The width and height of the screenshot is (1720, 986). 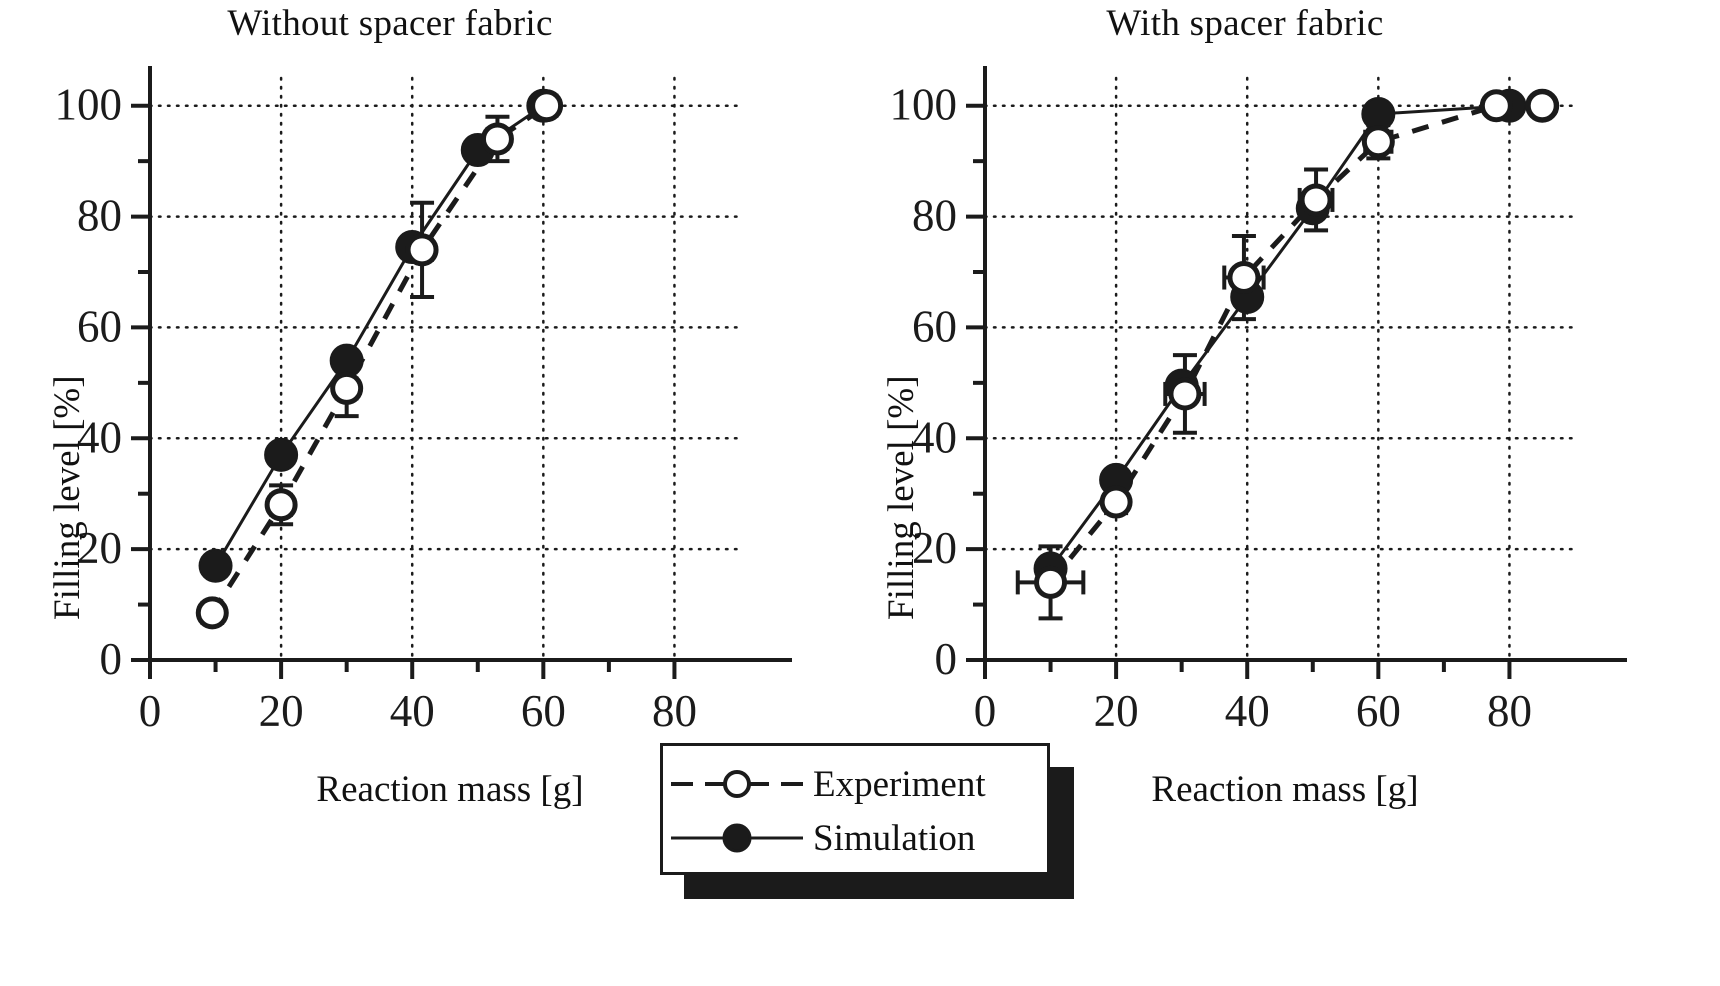 What do you see at coordinates (1245, 23) in the screenshot?
I see `panel-title-right: With spacer fabric` at bounding box center [1245, 23].